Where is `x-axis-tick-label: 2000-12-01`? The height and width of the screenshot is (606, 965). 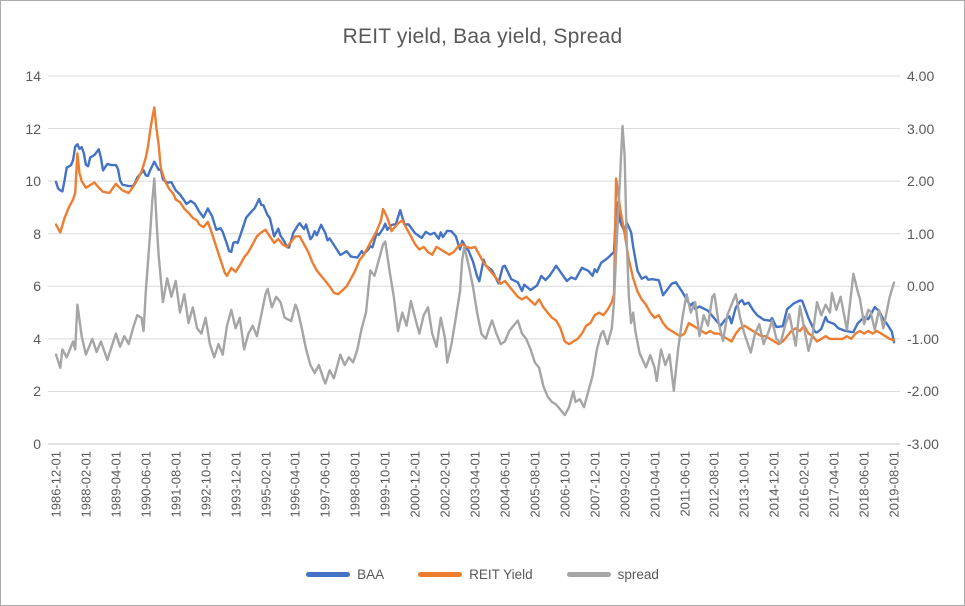
x-axis-tick-label: 2000-12-01 is located at coordinates (415, 484).